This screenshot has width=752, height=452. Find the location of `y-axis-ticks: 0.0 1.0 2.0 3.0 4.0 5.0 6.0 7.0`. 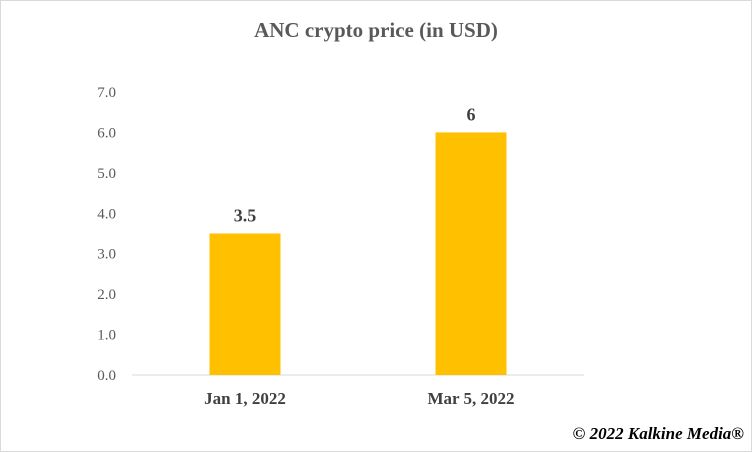

y-axis-ticks: 0.0 1.0 2.0 3.0 4.0 5.0 6.0 7.0 is located at coordinates (106, 234).